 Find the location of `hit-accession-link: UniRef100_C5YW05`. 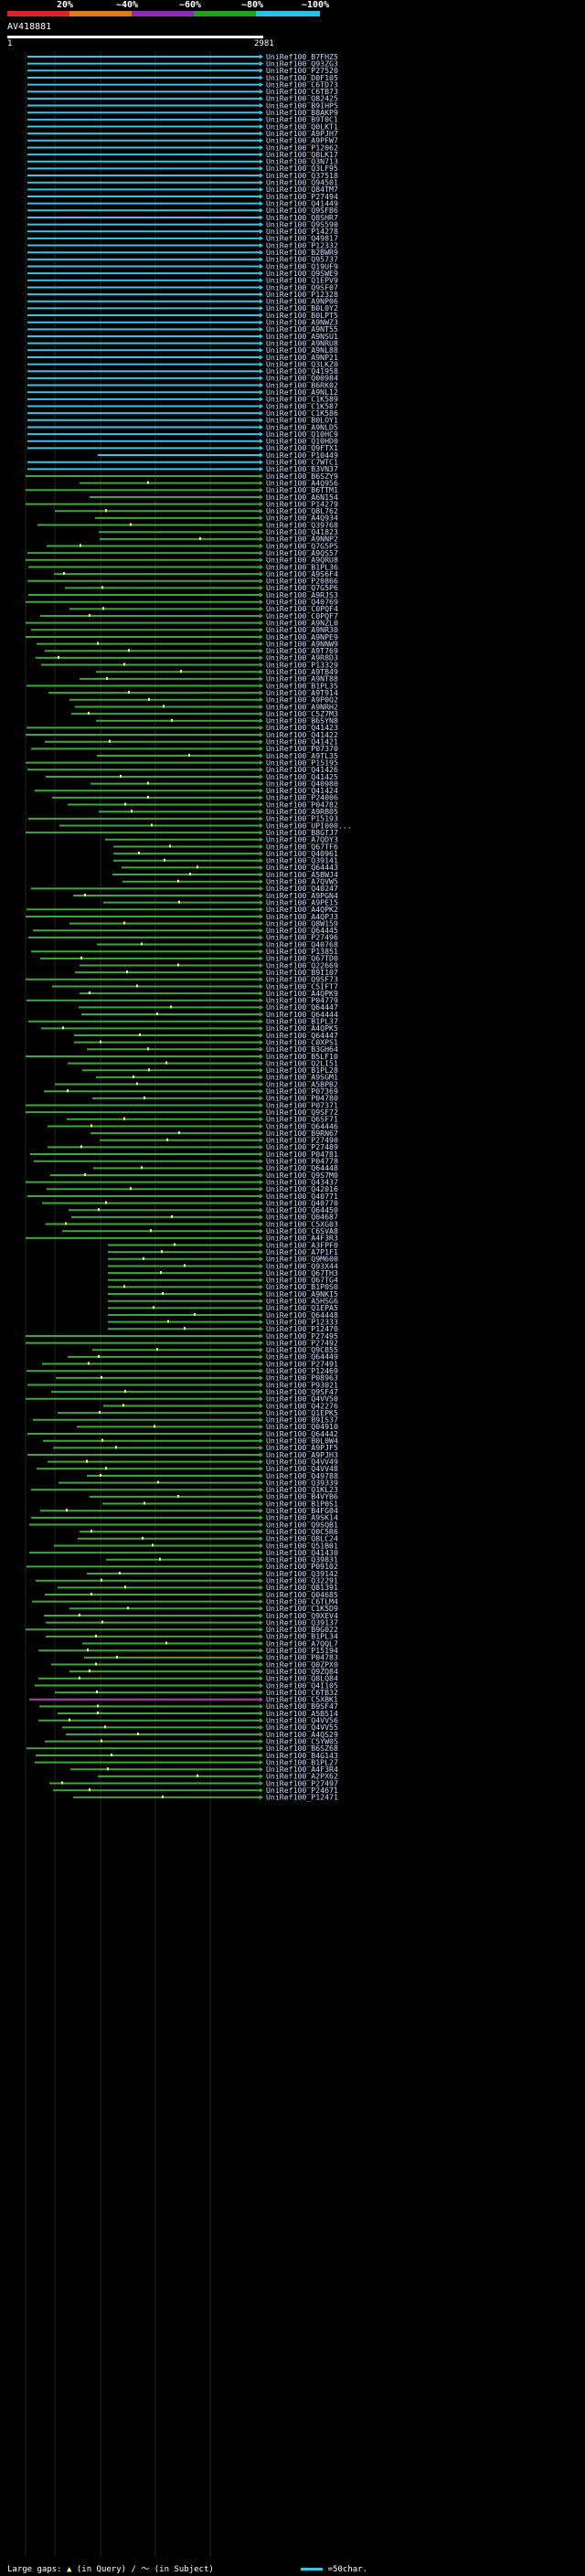

hit-accession-link: UniRef100_C5YW05 is located at coordinates (302, 1740).